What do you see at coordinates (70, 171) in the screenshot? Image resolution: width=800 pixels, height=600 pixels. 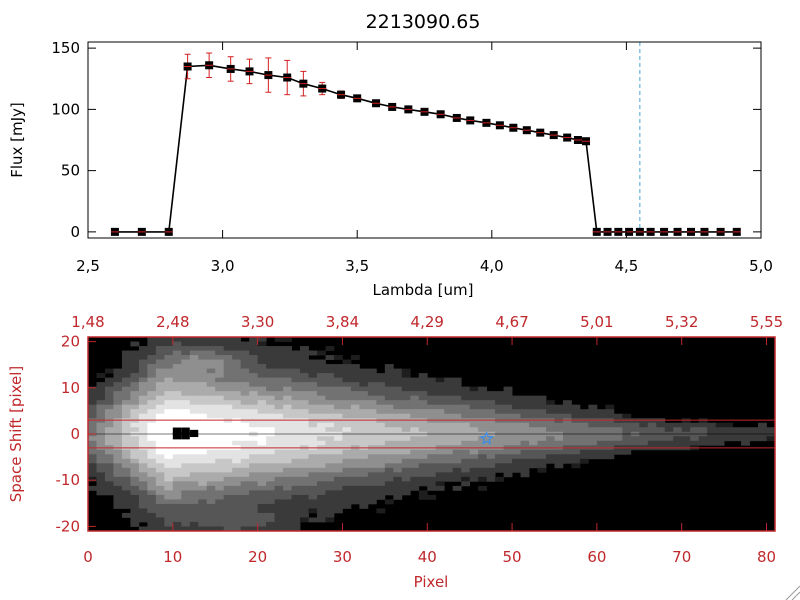 I see `y-tick-label: 50` at bounding box center [70, 171].